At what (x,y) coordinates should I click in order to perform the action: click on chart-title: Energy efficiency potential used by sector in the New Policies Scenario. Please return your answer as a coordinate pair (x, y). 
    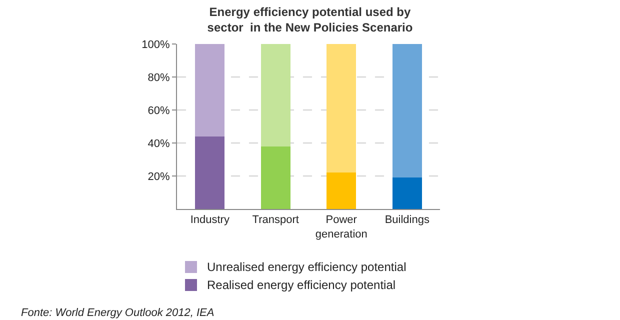
    Looking at the image, I should click on (310, 20).